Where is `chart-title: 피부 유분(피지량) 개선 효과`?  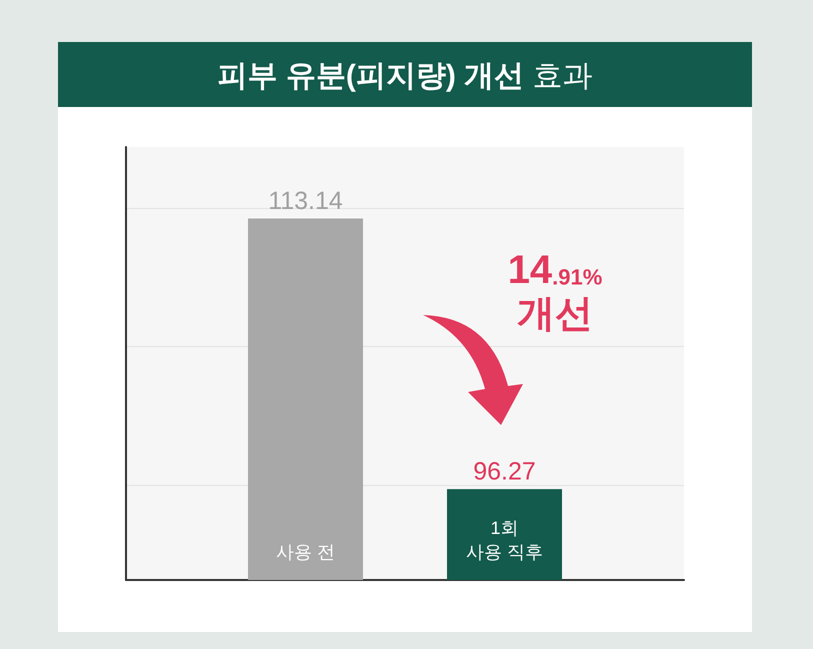 chart-title: 피부 유분(피지량) 개선 효과 is located at coordinates (405, 76).